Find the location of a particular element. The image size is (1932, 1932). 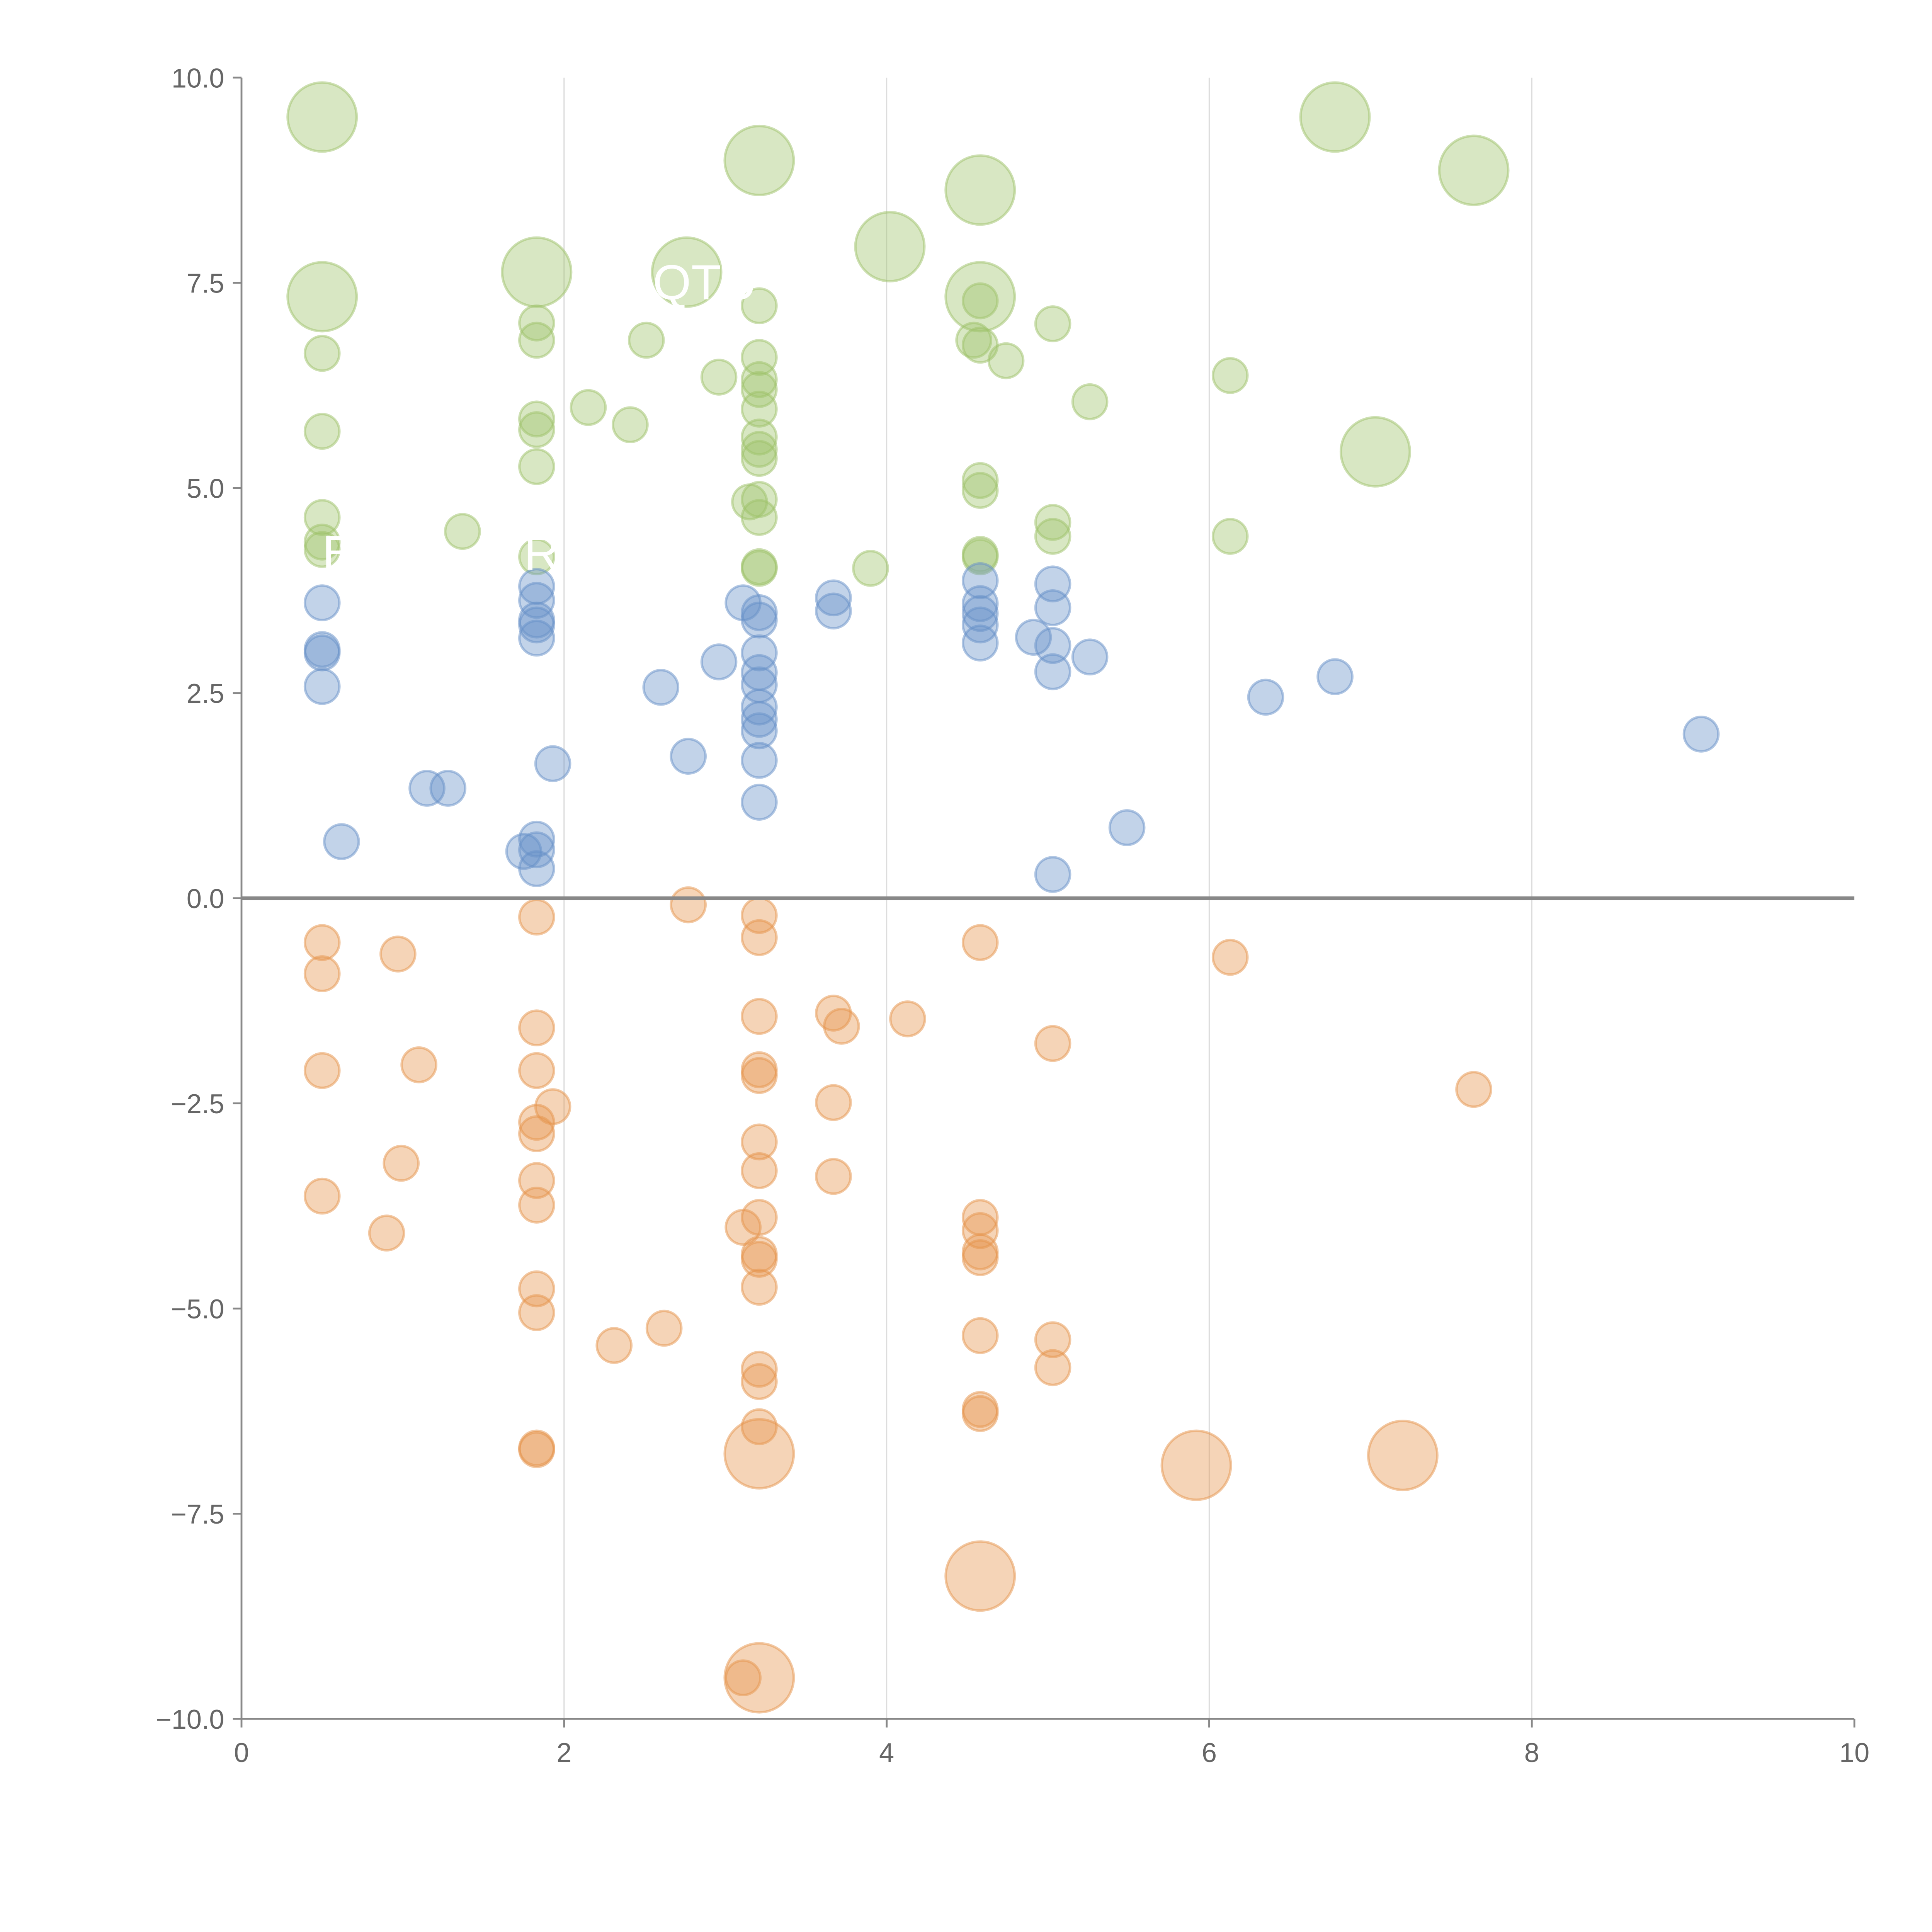

y-tick-label: −2.5 is located at coordinates (198, 1104).